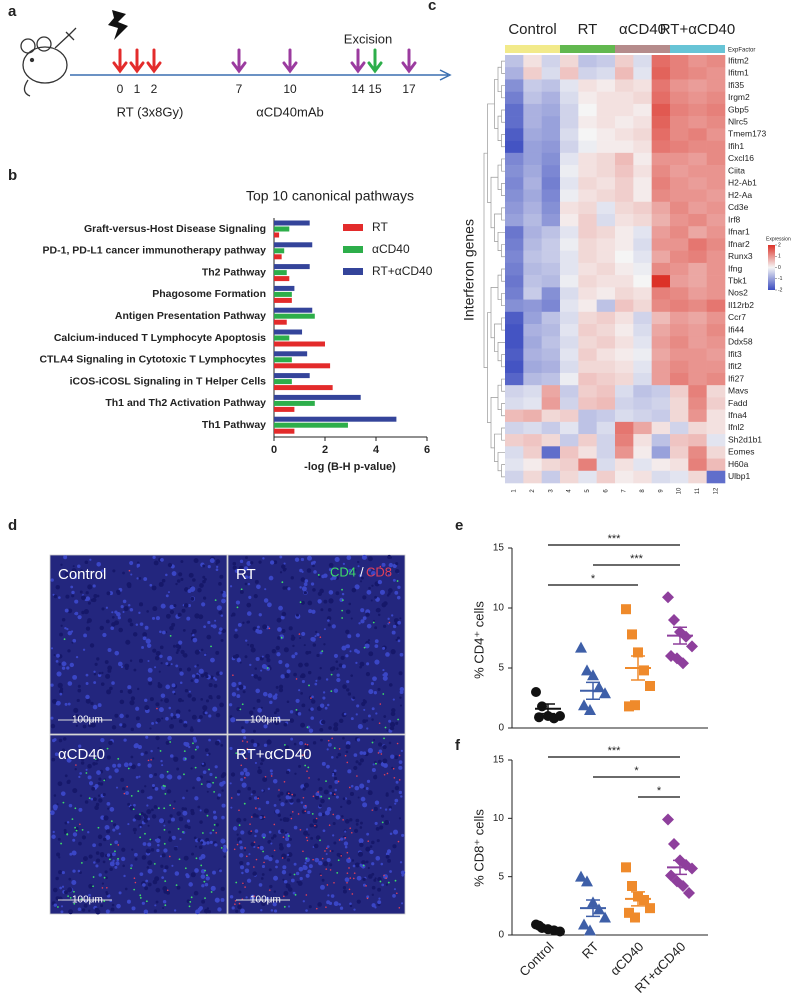  I want to click on row-label: Fadd, so click(738, 403).